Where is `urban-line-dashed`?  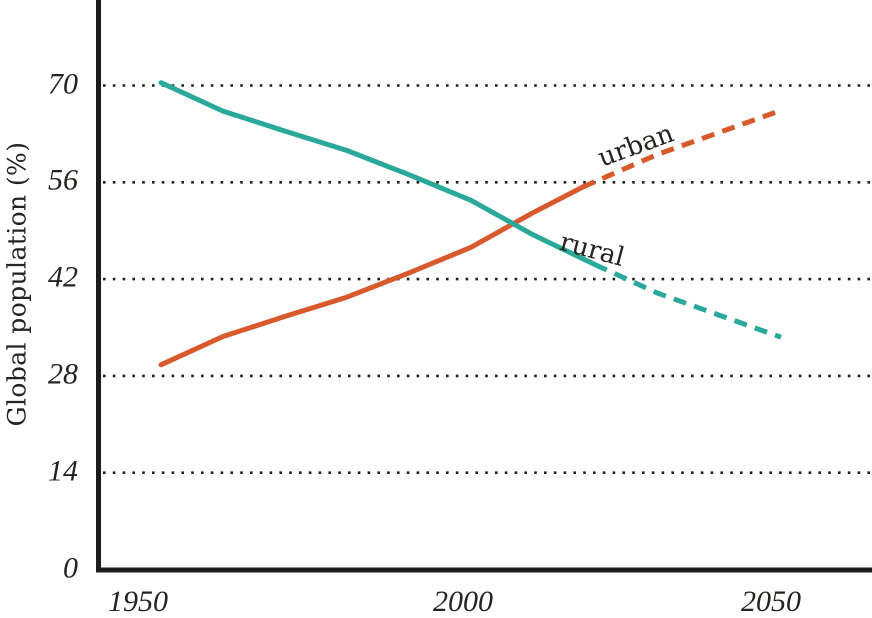 urban-line-dashed is located at coordinates (681, 149).